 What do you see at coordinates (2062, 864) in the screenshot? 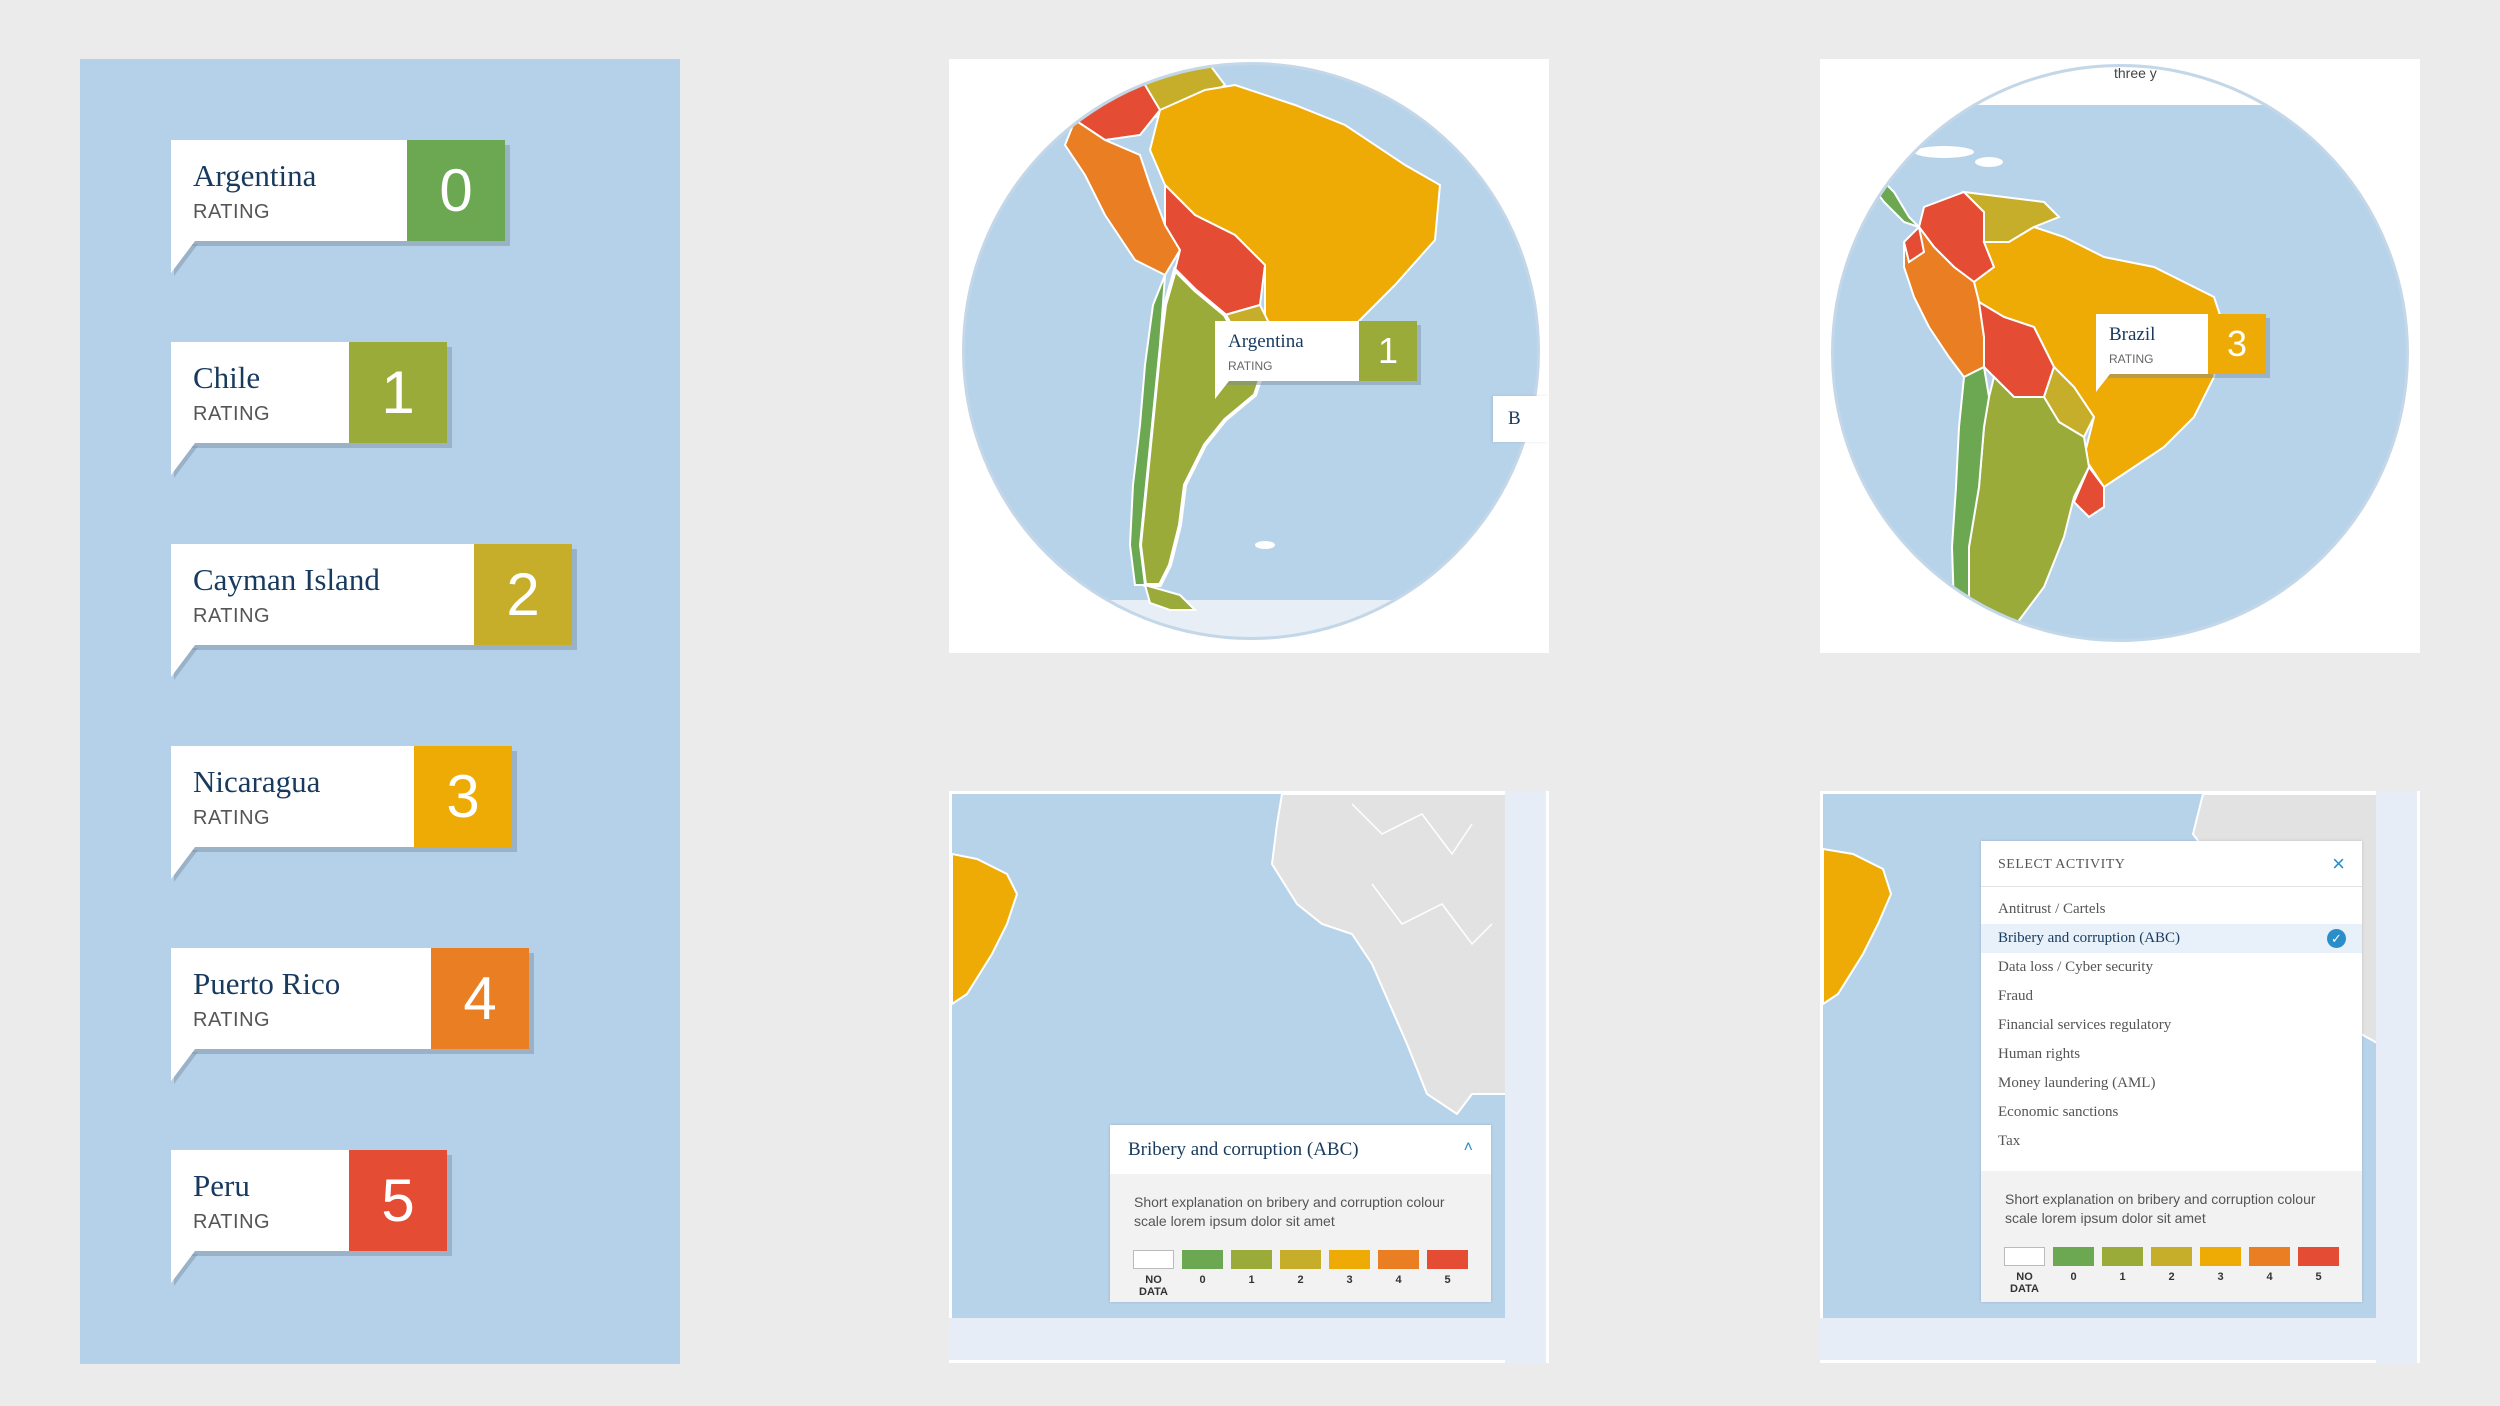
I see `activity-menu-header: SELECT ACTIVITY` at bounding box center [2062, 864].